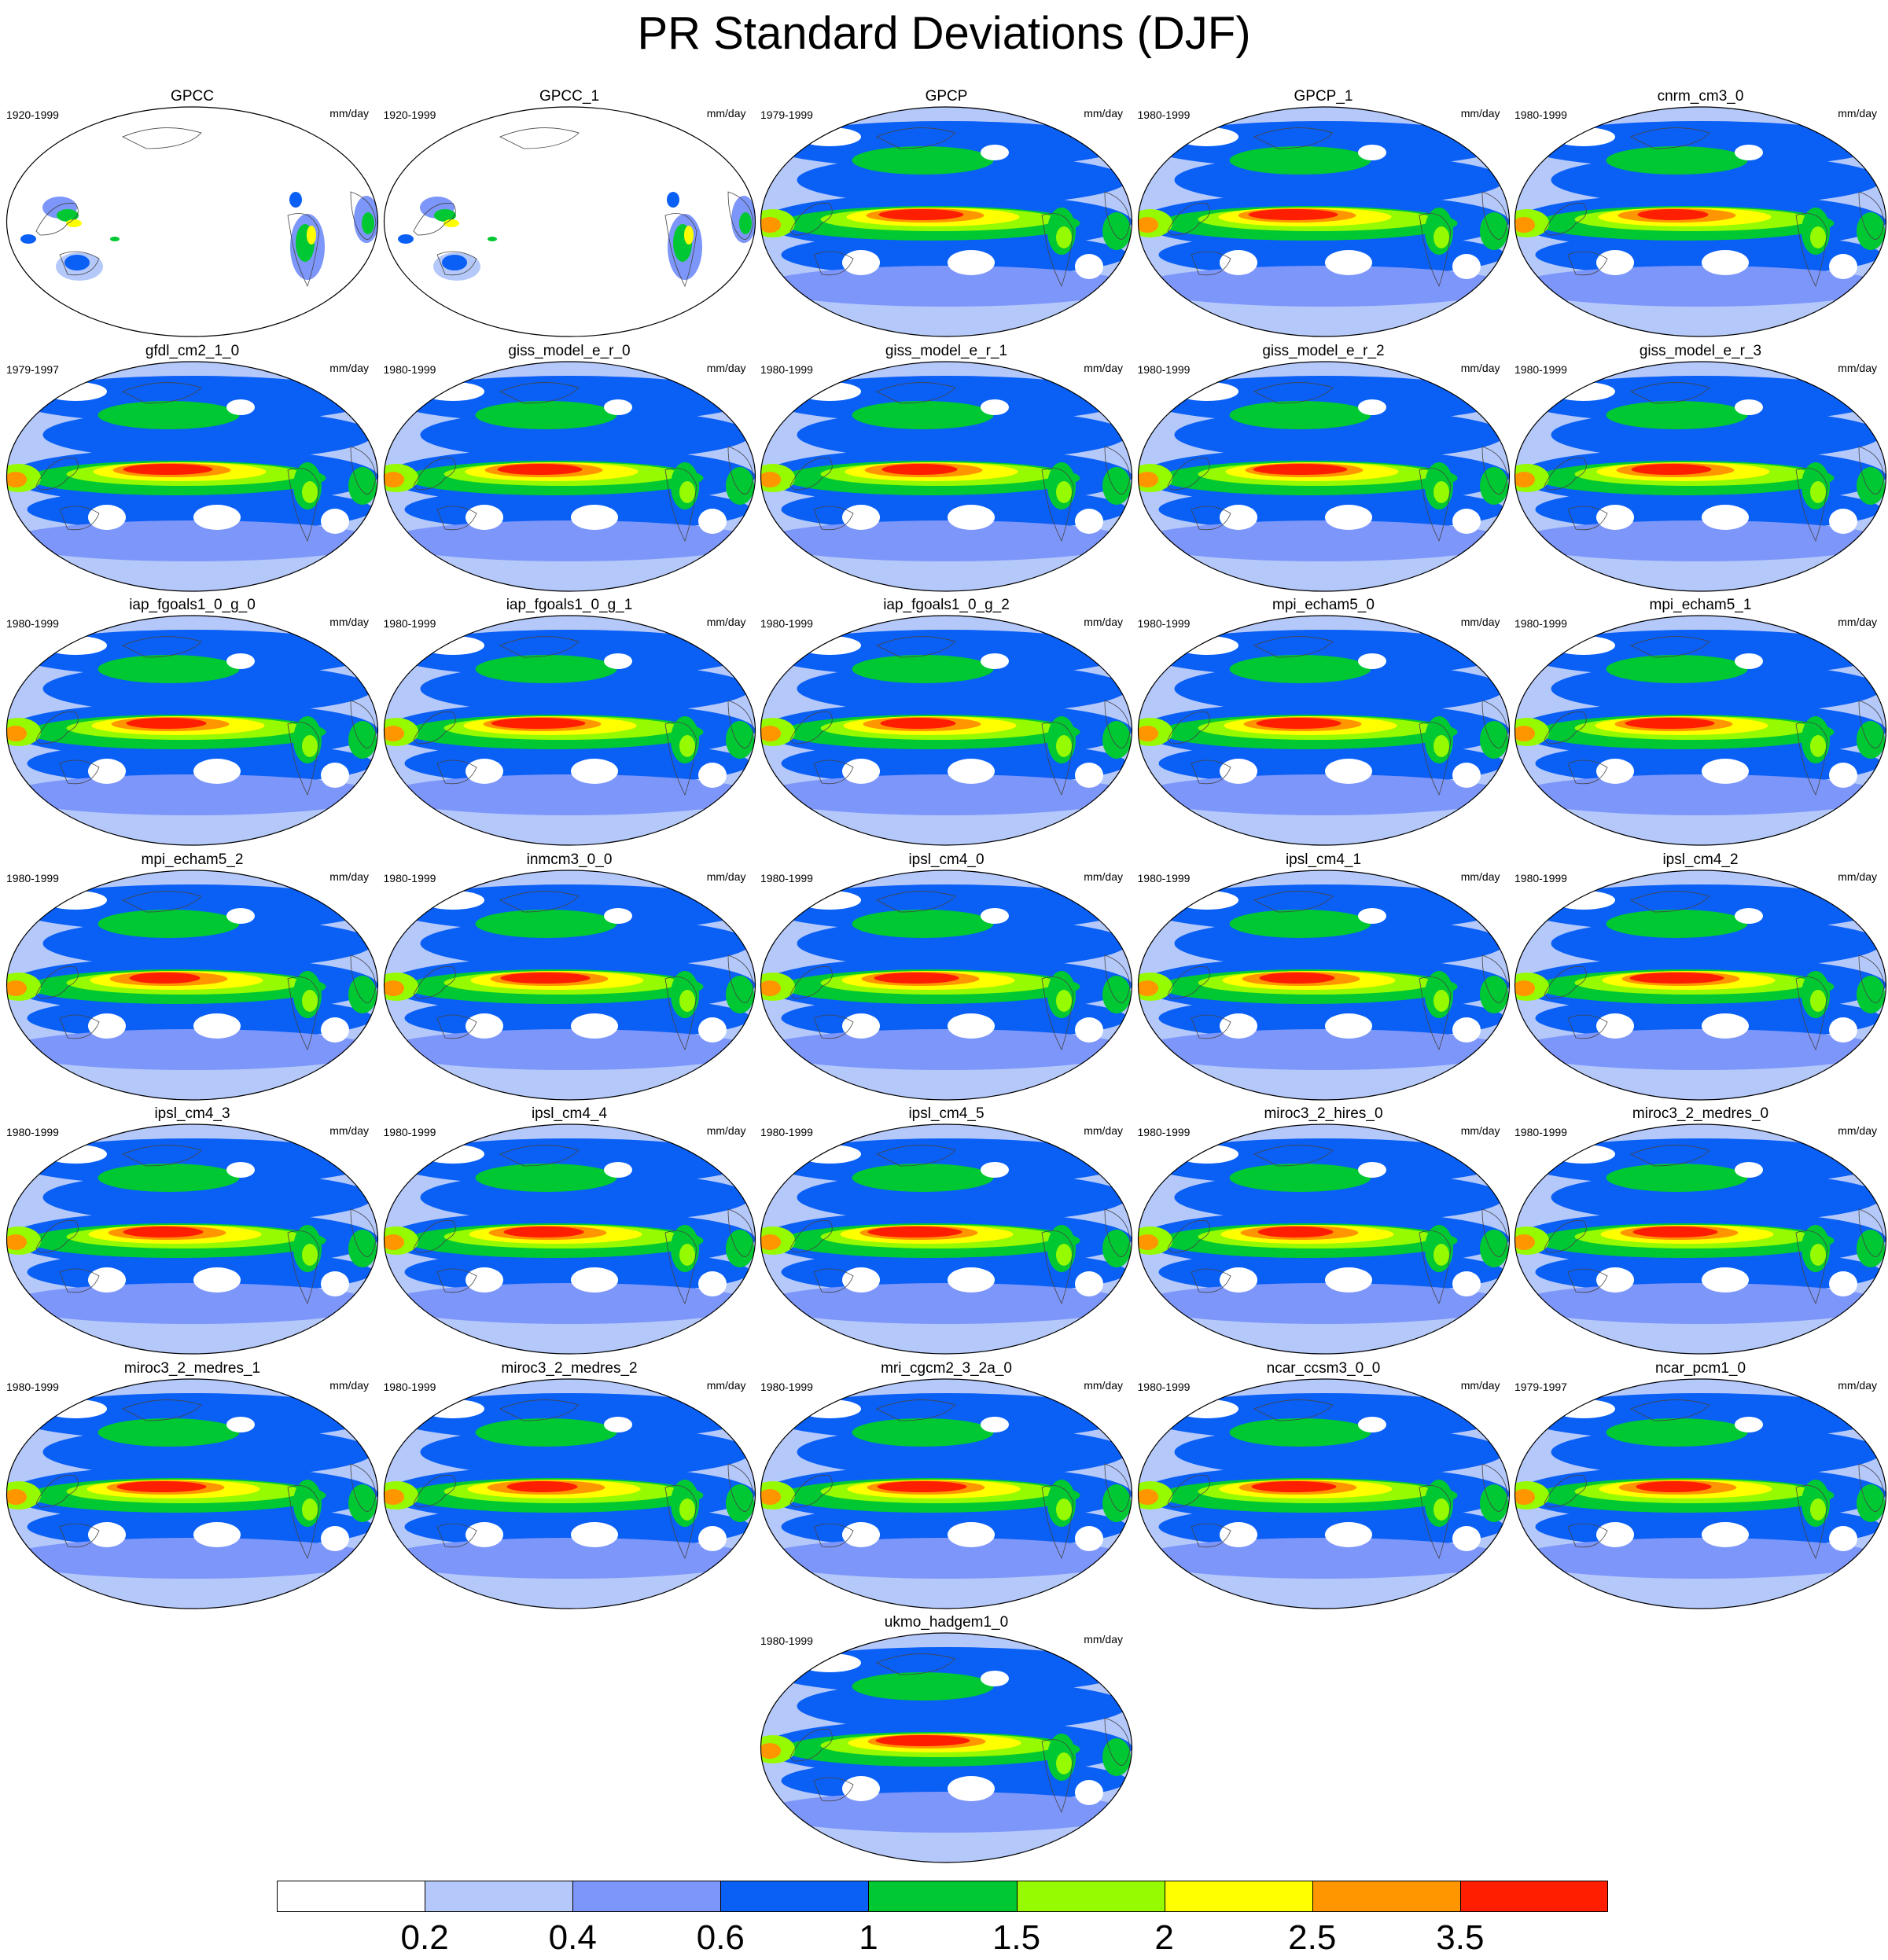  Describe the element at coordinates (409, 114) in the screenshot. I see `panel-period: 1920-1999` at that location.